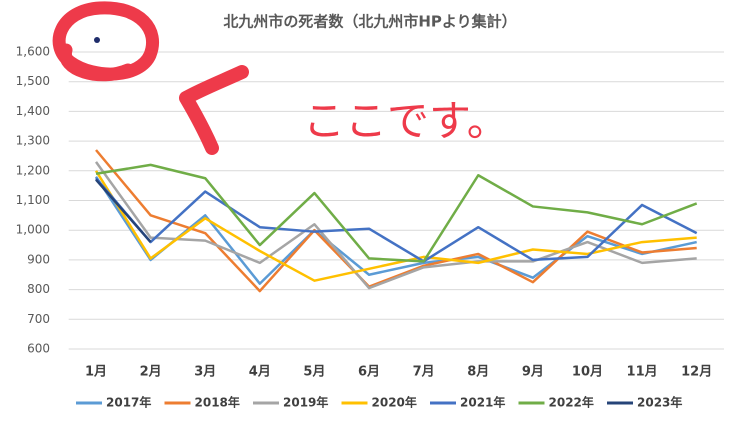  I want to click on y-tick-label: 1,300, so click(33, 141).